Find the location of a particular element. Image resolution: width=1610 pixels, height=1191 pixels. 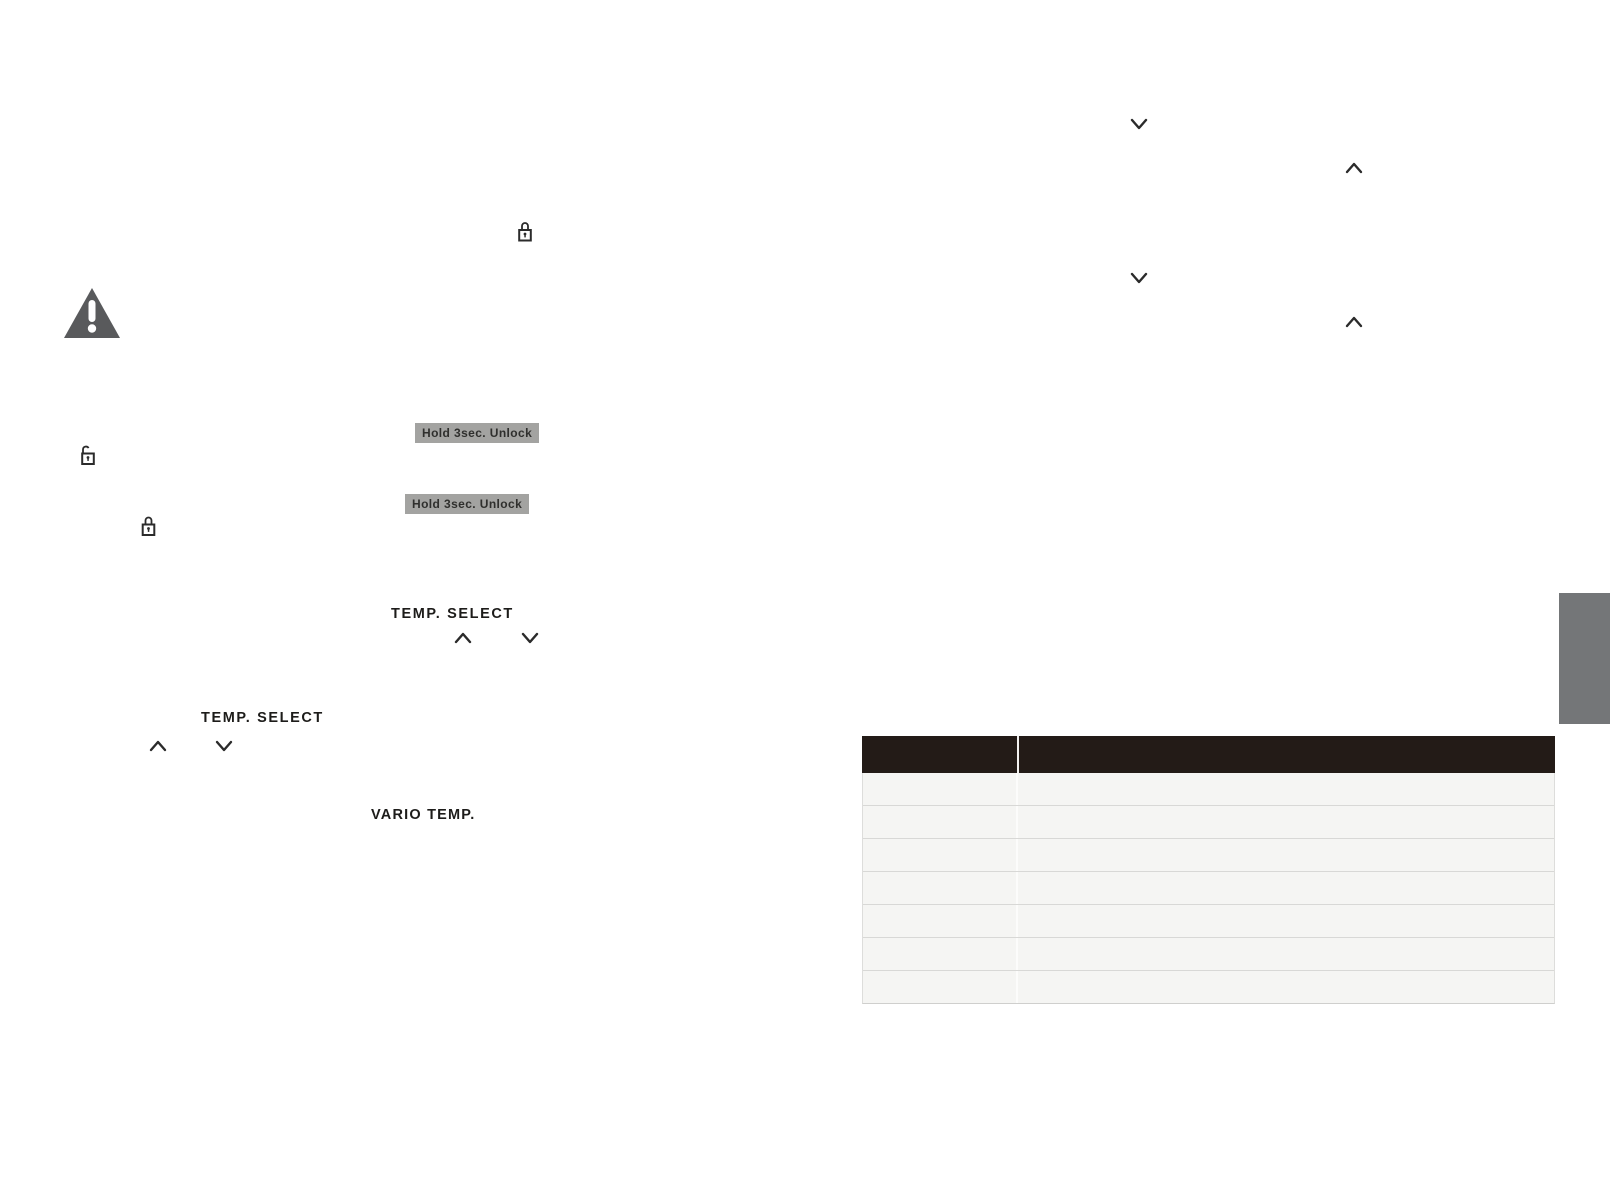

chapter-side-tab is located at coordinates (1584, 658).